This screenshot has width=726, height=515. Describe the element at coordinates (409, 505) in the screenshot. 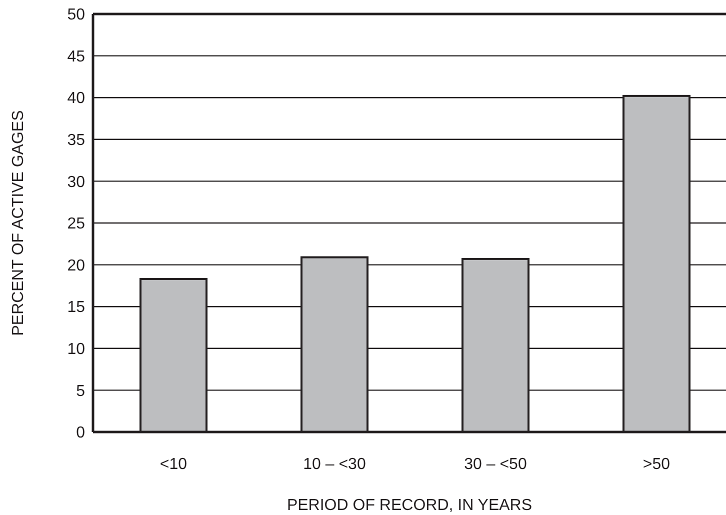

I see `x-axis-title: PERIOD OF RECORD, IN YEARS` at that location.